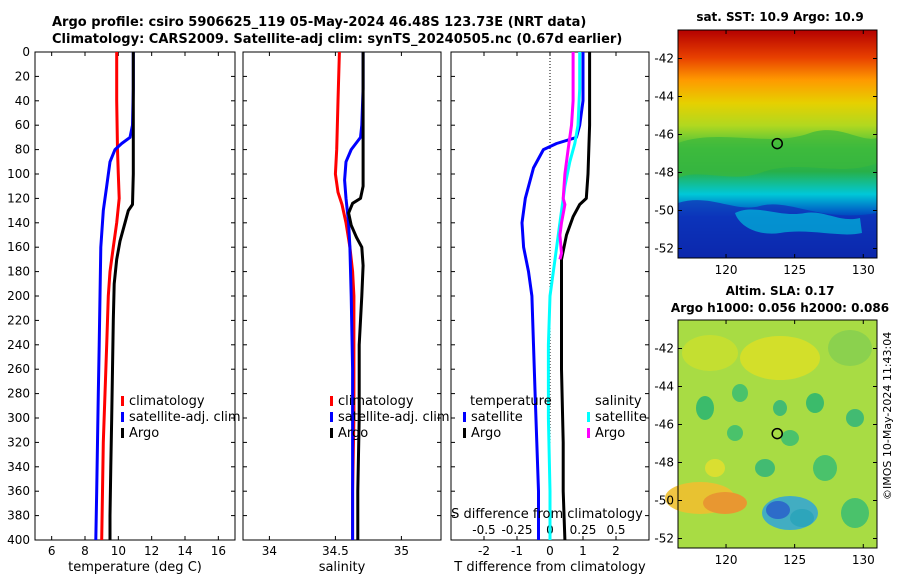  I want to click on legend-swatch-s-argo, so click(588, 433).